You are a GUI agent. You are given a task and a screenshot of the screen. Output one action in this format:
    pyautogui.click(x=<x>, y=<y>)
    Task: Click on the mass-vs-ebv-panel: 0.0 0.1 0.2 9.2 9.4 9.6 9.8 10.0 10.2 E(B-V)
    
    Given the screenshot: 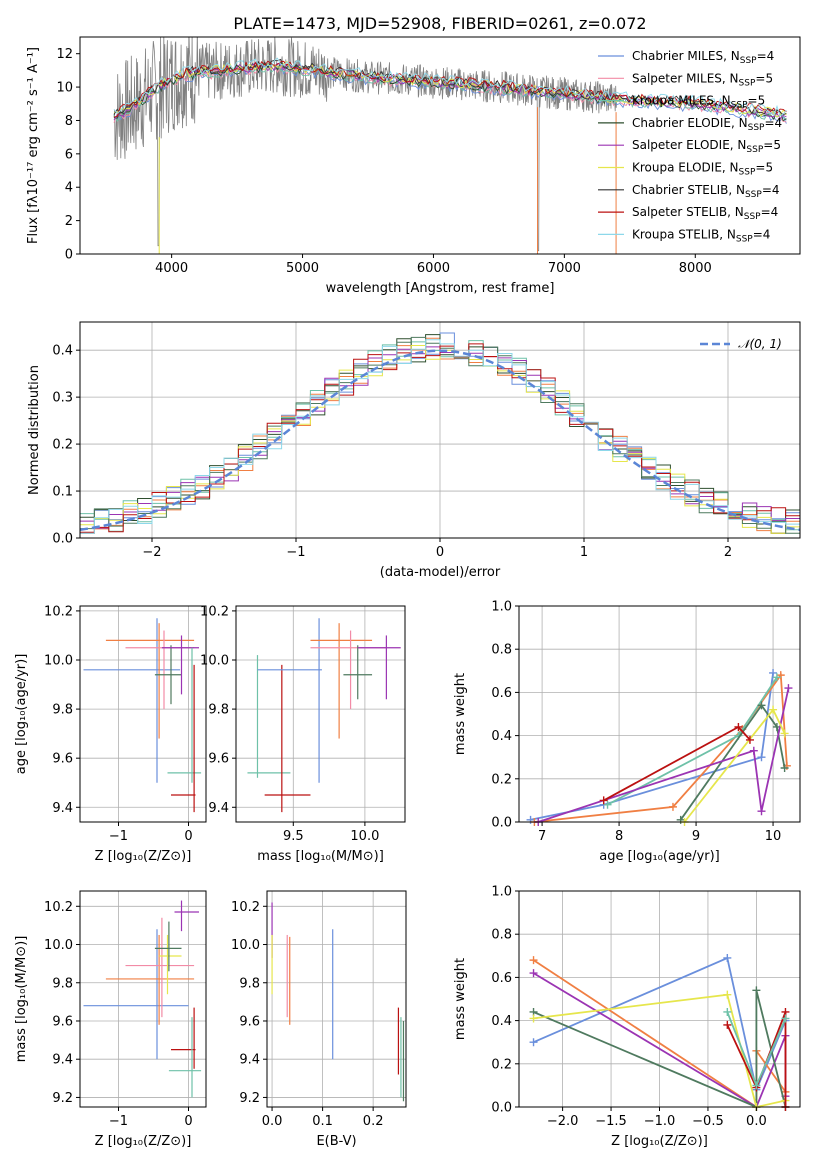 What is the action you would take?
    pyautogui.click(x=319, y=1019)
    